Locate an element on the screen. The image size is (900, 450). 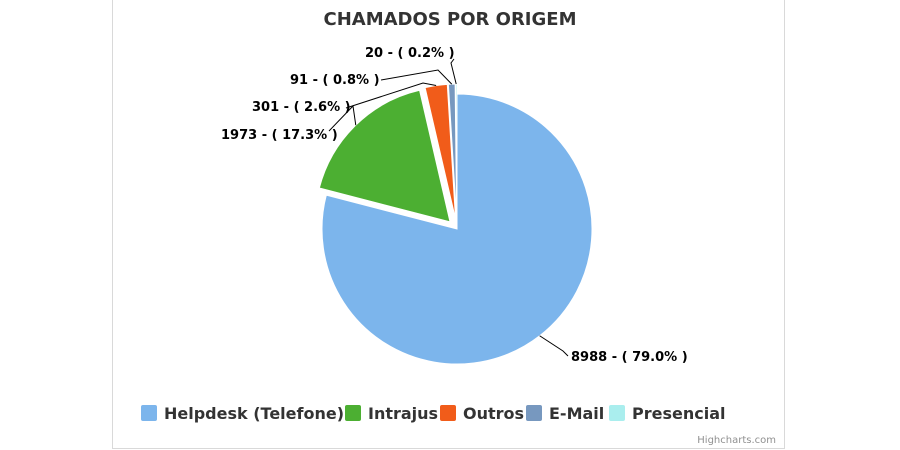
pie-slice-presencial is located at coordinates (456, 151).